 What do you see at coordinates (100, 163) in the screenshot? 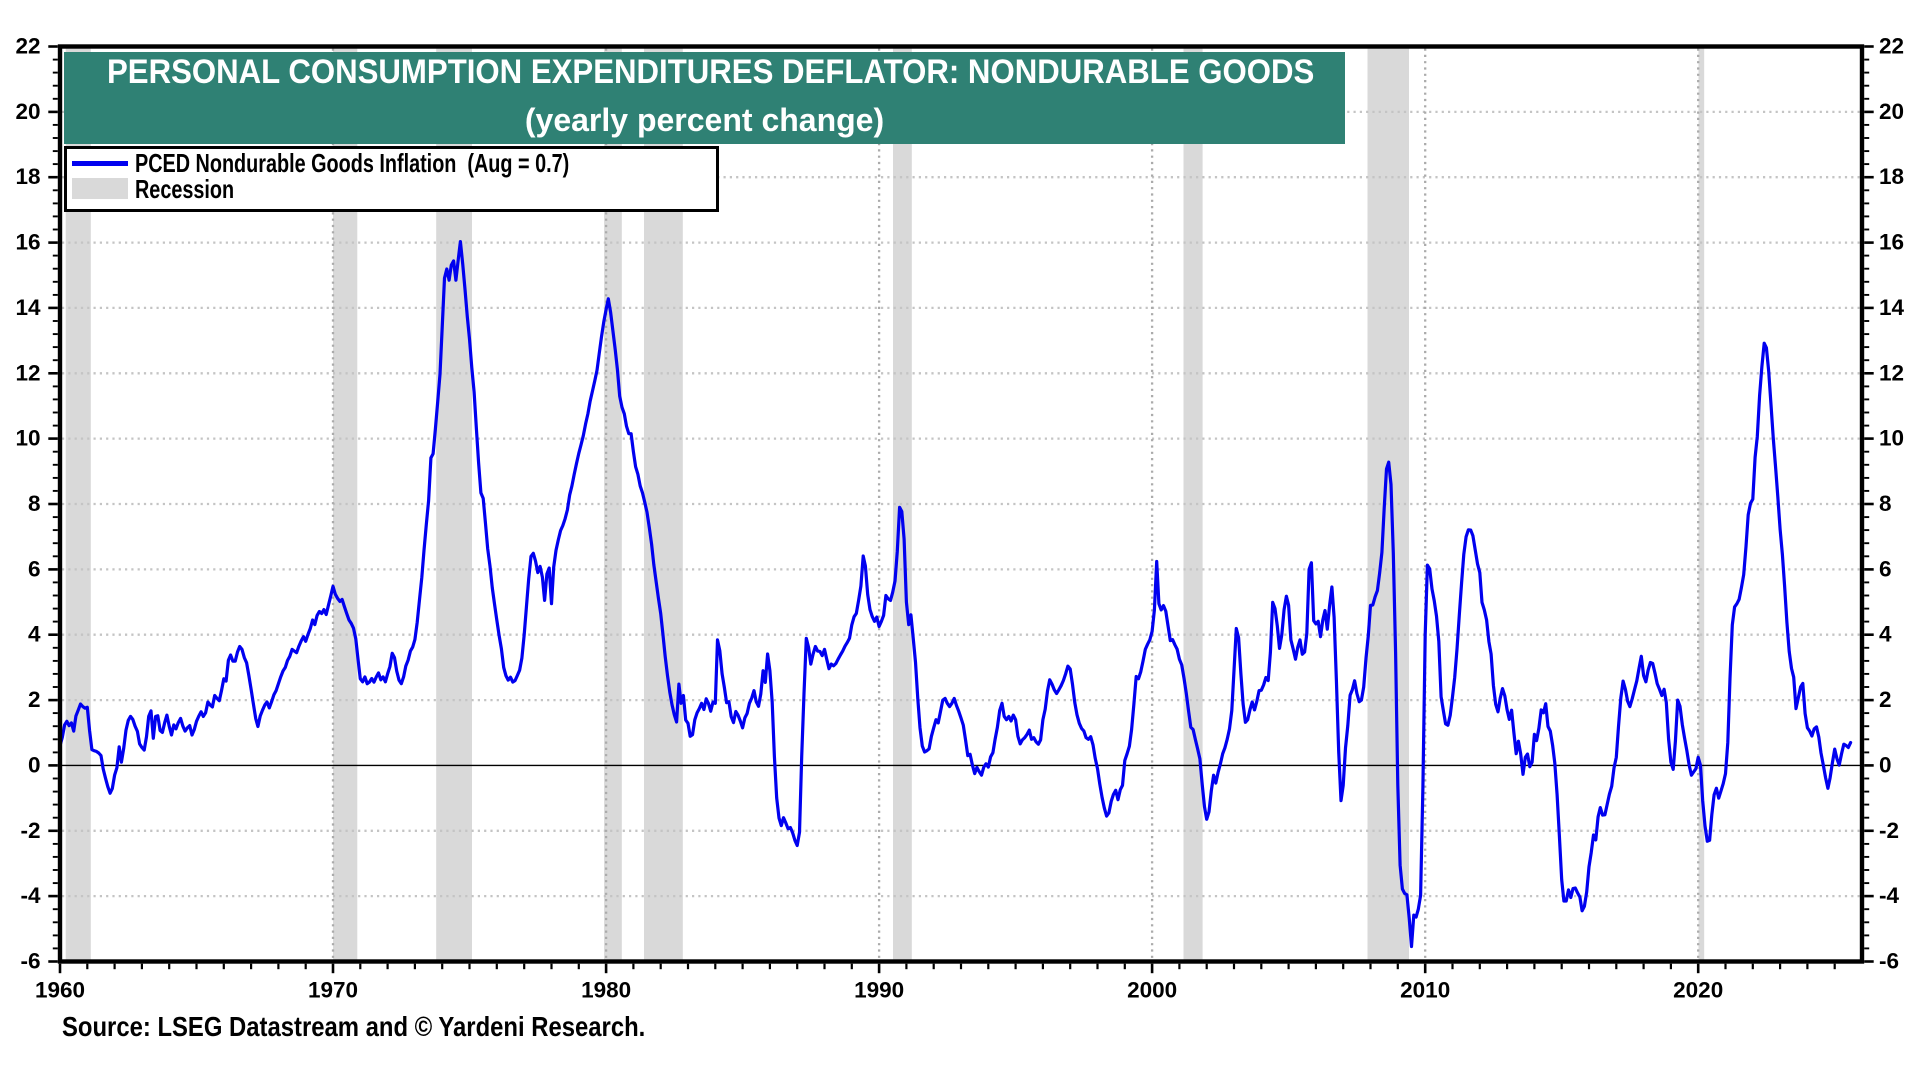
I see `series-line-swatch` at bounding box center [100, 163].